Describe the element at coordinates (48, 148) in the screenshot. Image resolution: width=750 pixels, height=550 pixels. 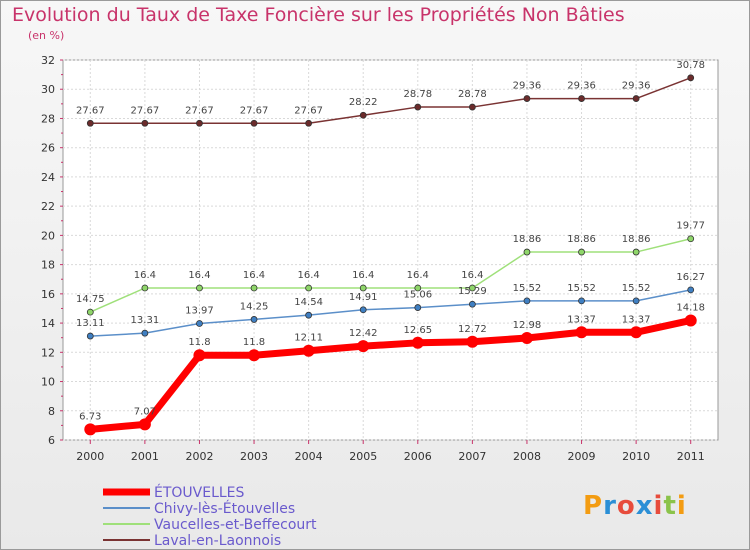
I see `y-tick-label: 26` at that location.